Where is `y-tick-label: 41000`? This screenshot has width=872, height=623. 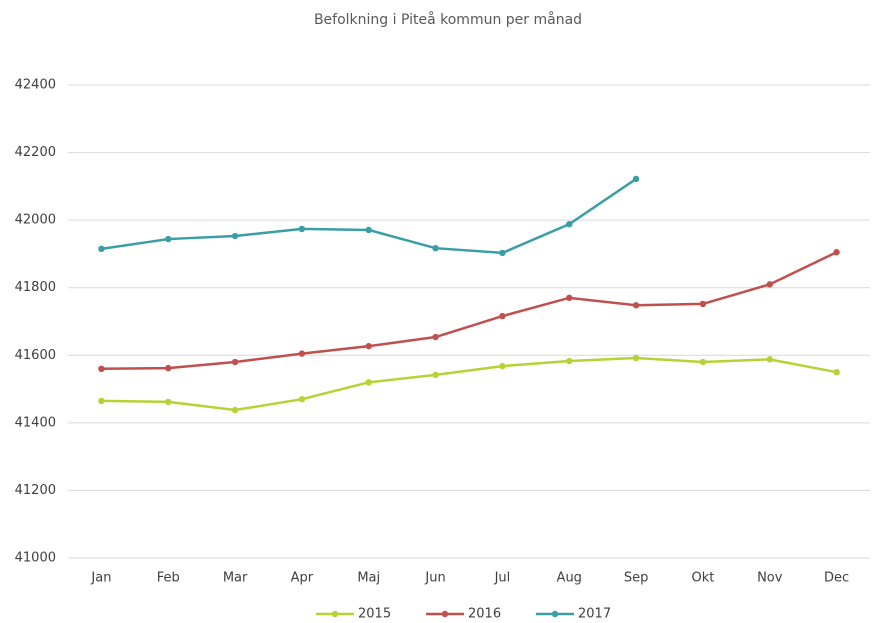 y-tick-label: 41000 is located at coordinates (35, 558).